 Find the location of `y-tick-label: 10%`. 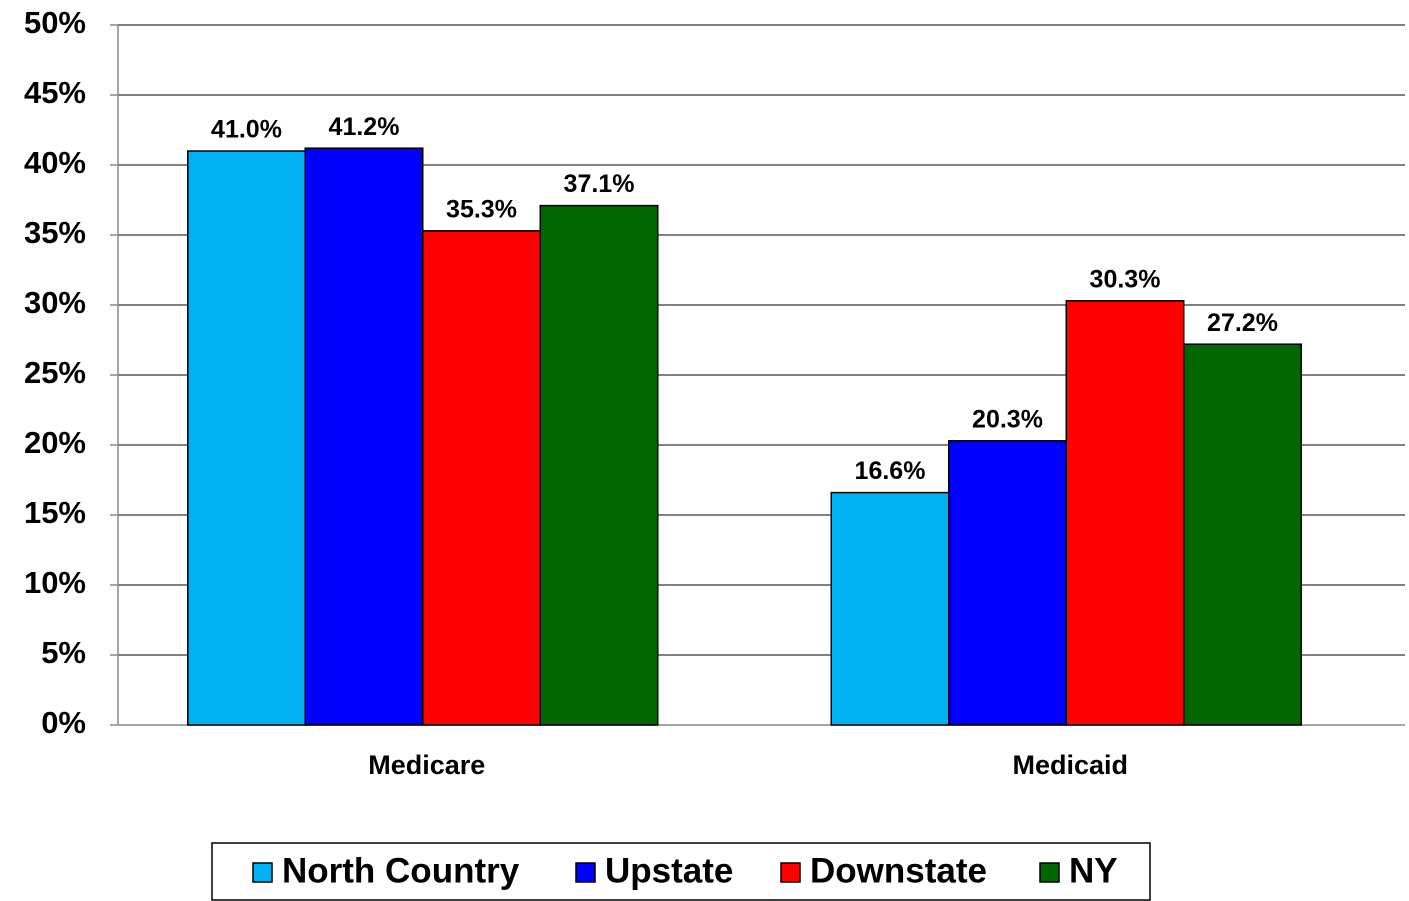

y-tick-label: 10% is located at coordinates (55, 582).